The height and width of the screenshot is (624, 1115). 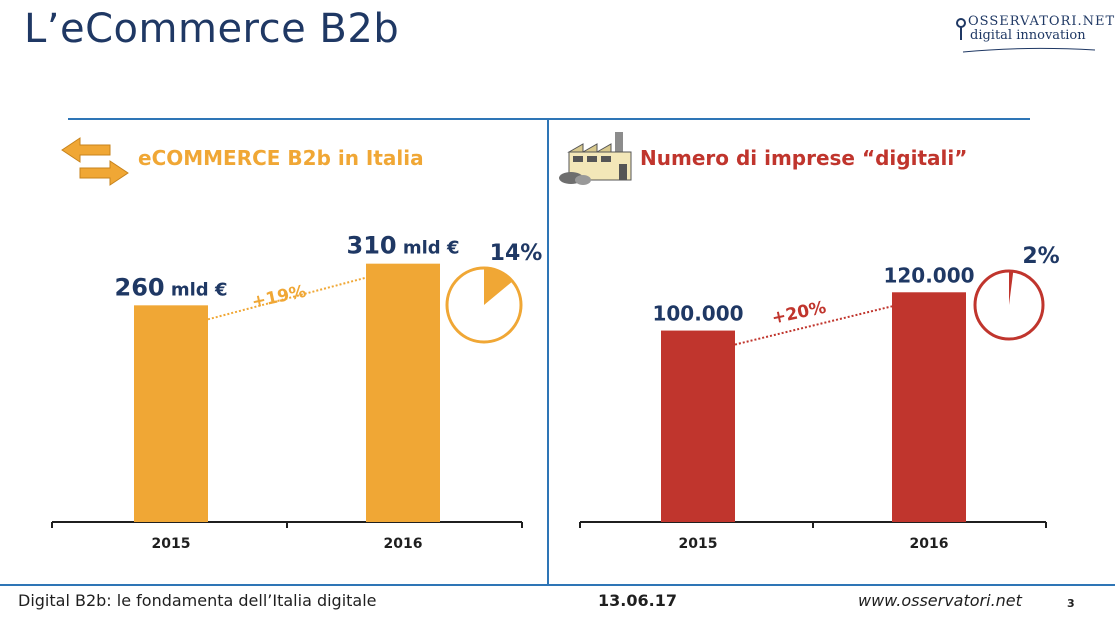 What do you see at coordinates (548, 352) in the screenshot?
I see `panel-divider` at bounding box center [548, 352].